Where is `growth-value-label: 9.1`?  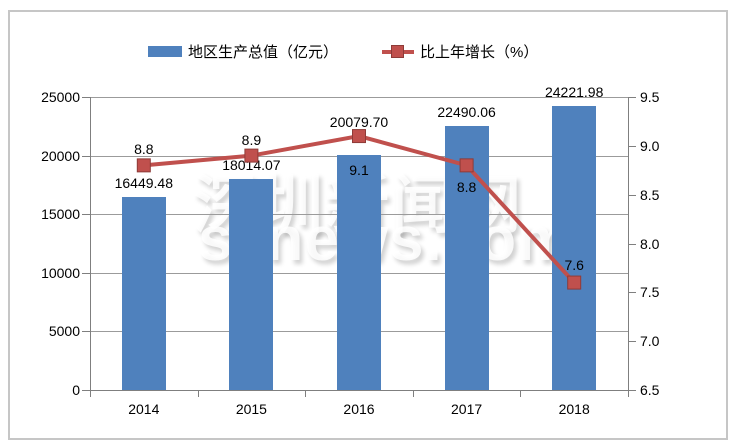 growth-value-label: 9.1 is located at coordinates (359, 170).